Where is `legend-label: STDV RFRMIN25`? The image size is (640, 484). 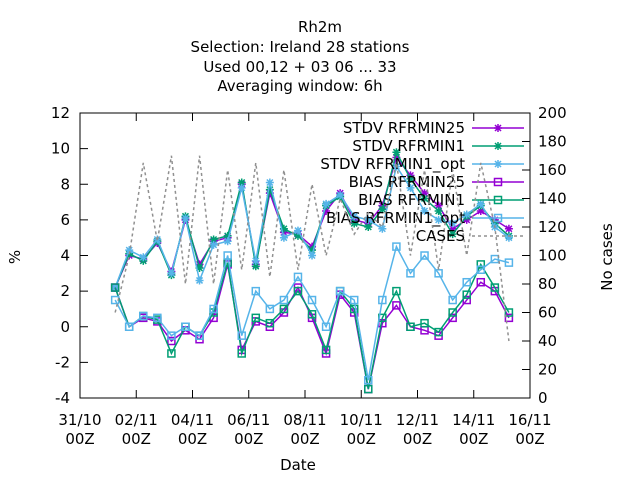 legend-label: STDV RFRMIN25 is located at coordinates (404, 128).